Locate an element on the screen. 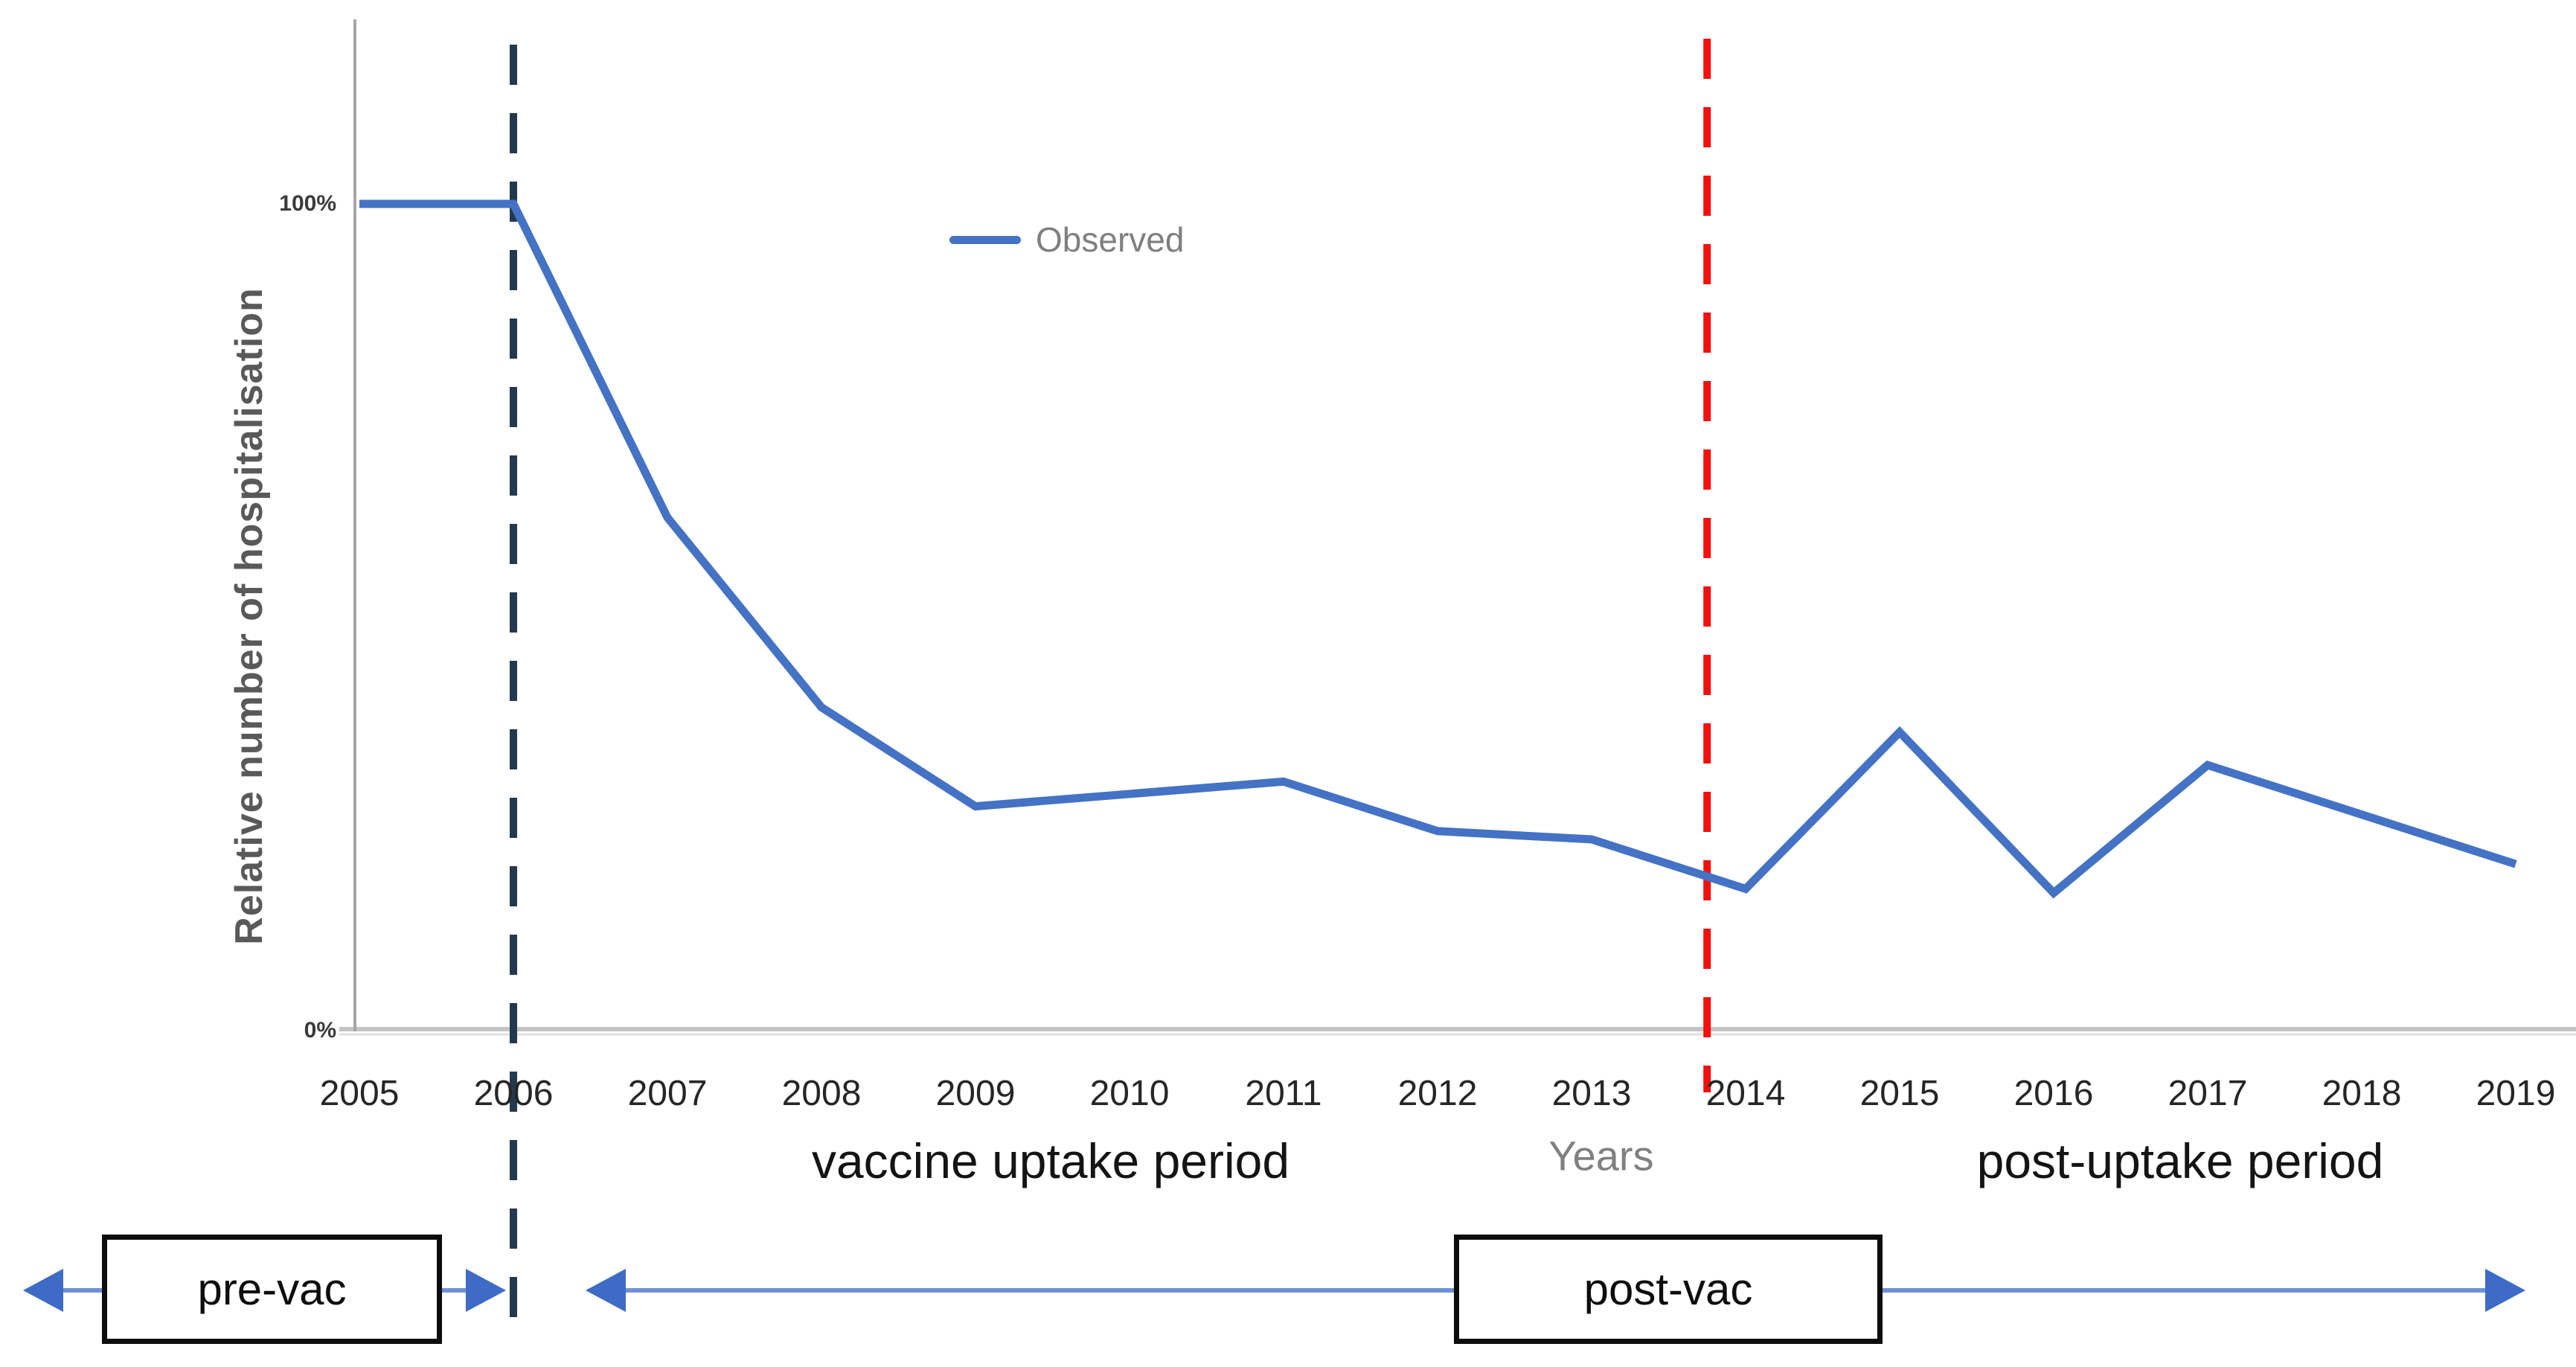 The image size is (2576, 1367). legend-label-observed: Observed is located at coordinates (1111, 239).